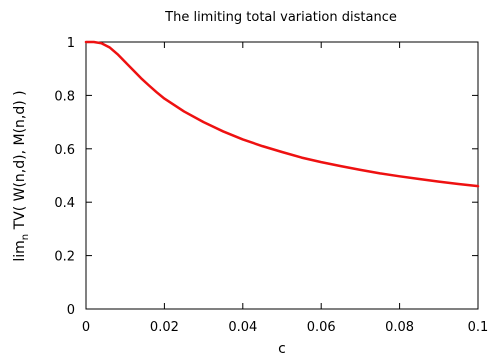  I want to click on y-axis-label-subscript: n, so click(25, 237).